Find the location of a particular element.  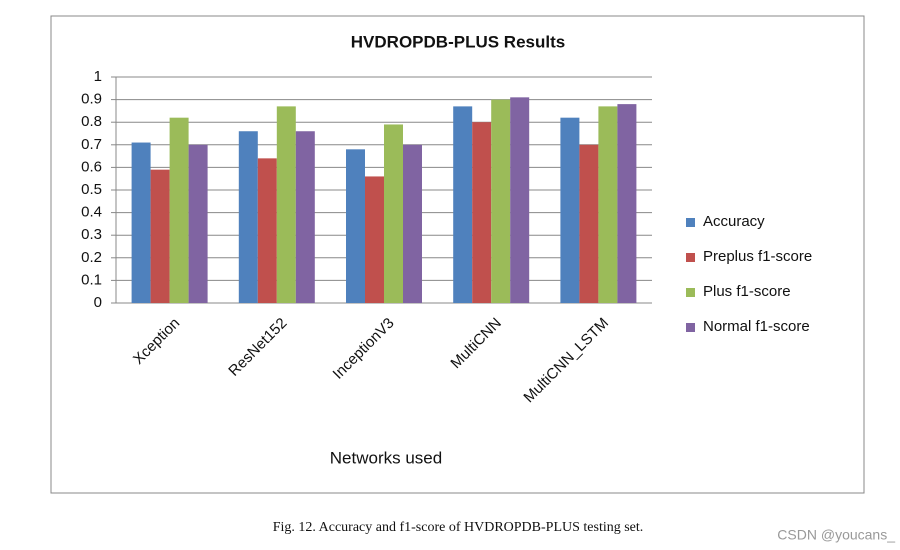

y-tick-label: 0.4 is located at coordinates (91, 212).